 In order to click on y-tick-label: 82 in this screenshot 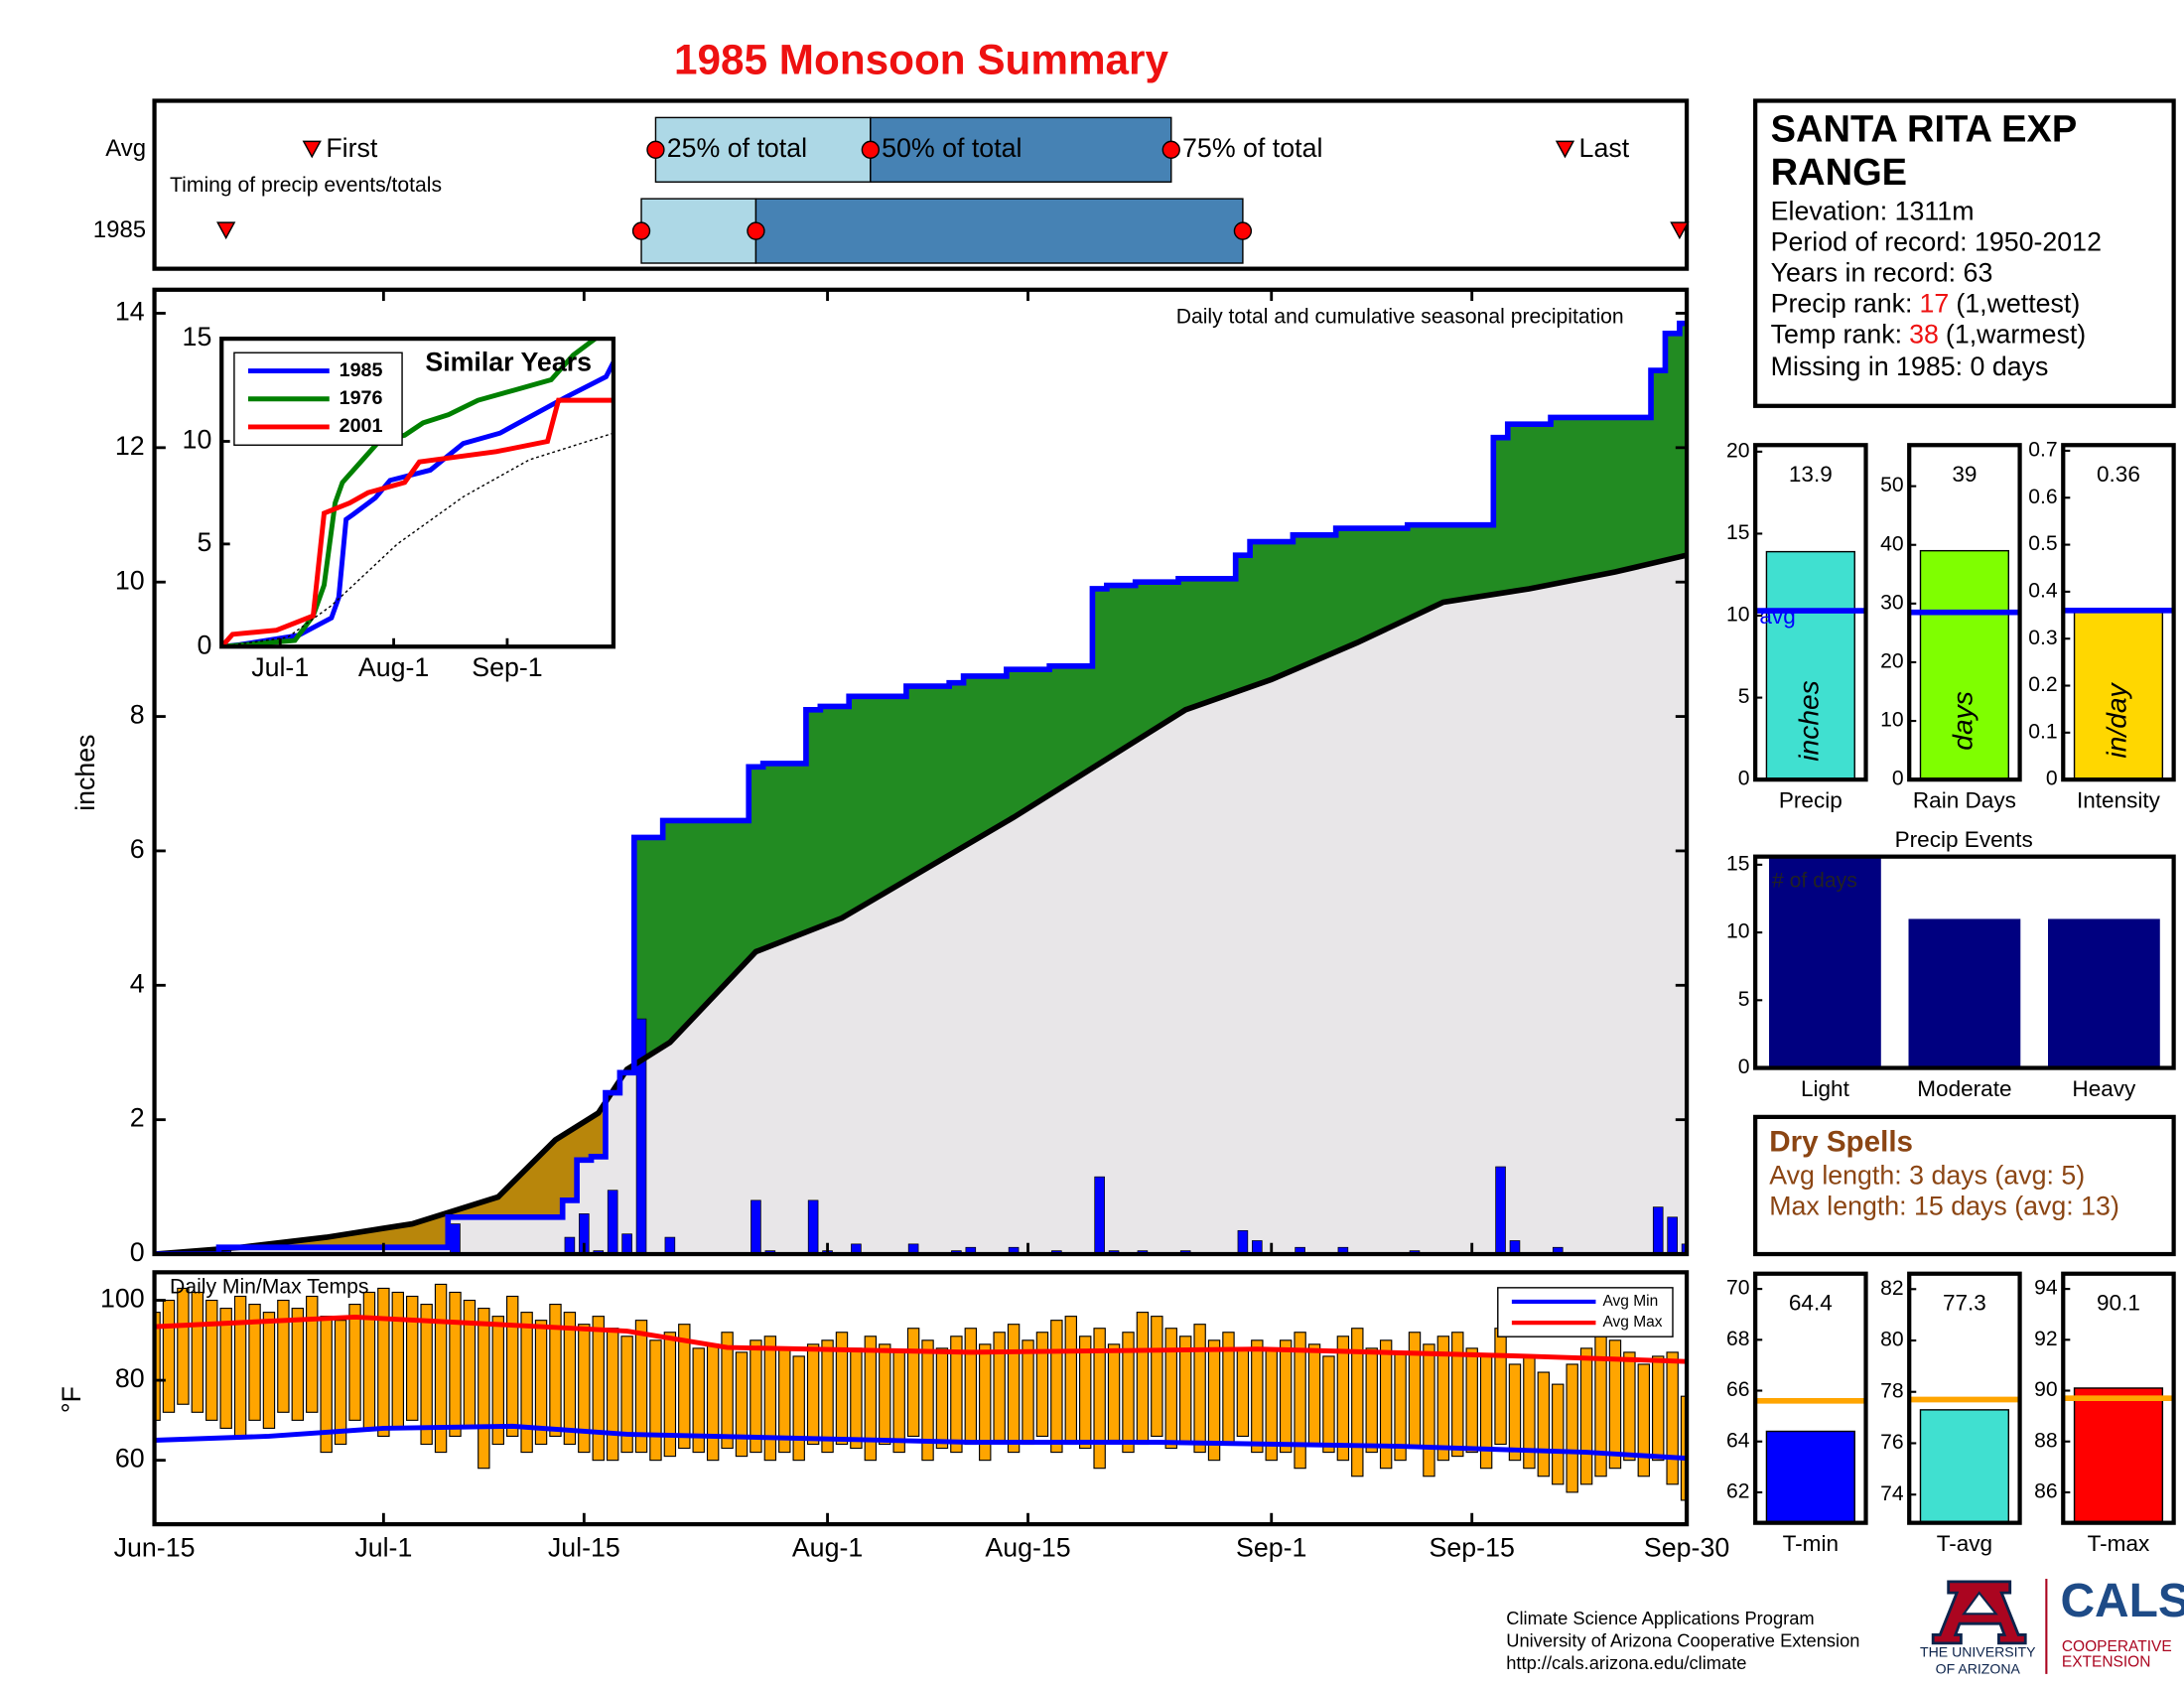, I will do `click(1891, 1288)`.